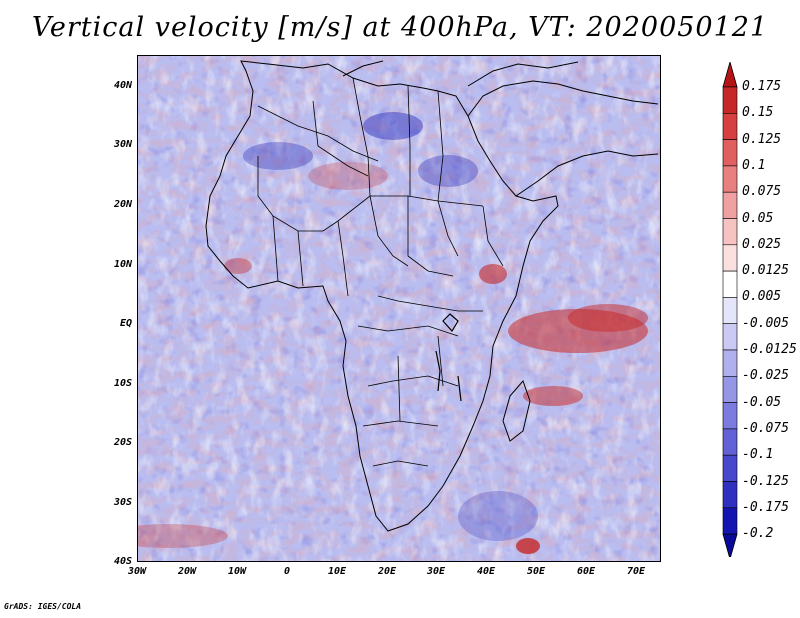 This screenshot has width=800, height=618. I want to click on colorbar-top-arrow, so click(730, 75).